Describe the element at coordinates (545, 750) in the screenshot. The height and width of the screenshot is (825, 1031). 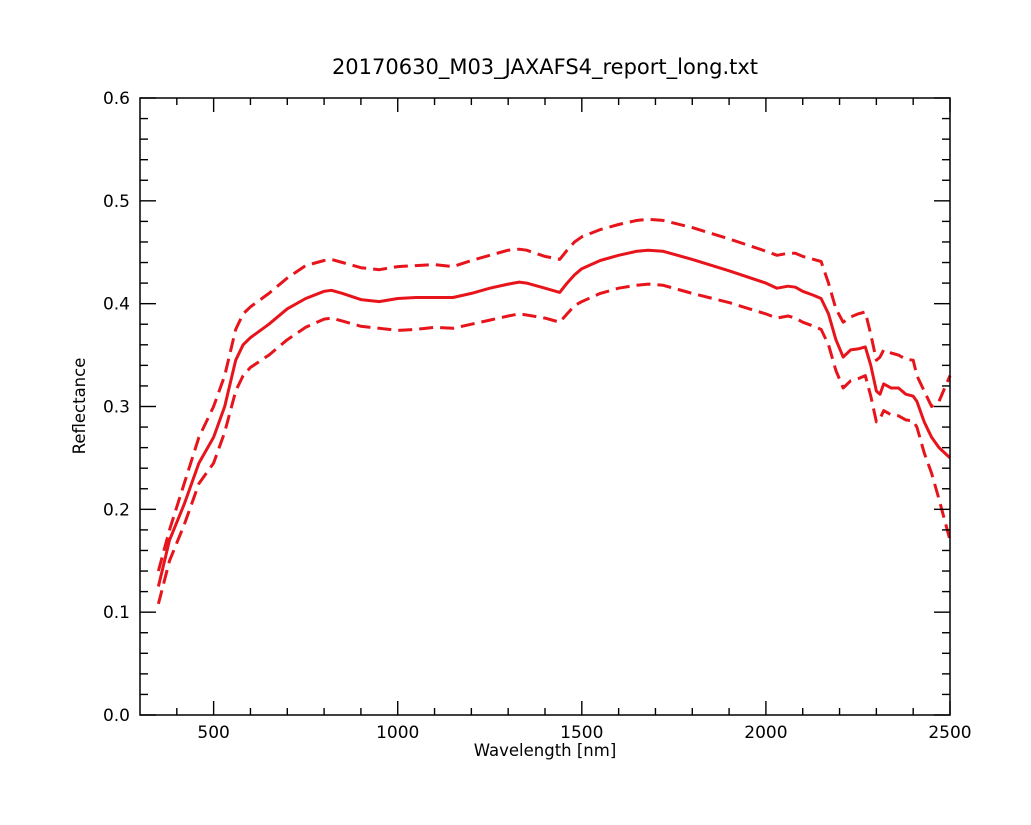
I see `x-axis-label: Wavelength [nm]` at that location.